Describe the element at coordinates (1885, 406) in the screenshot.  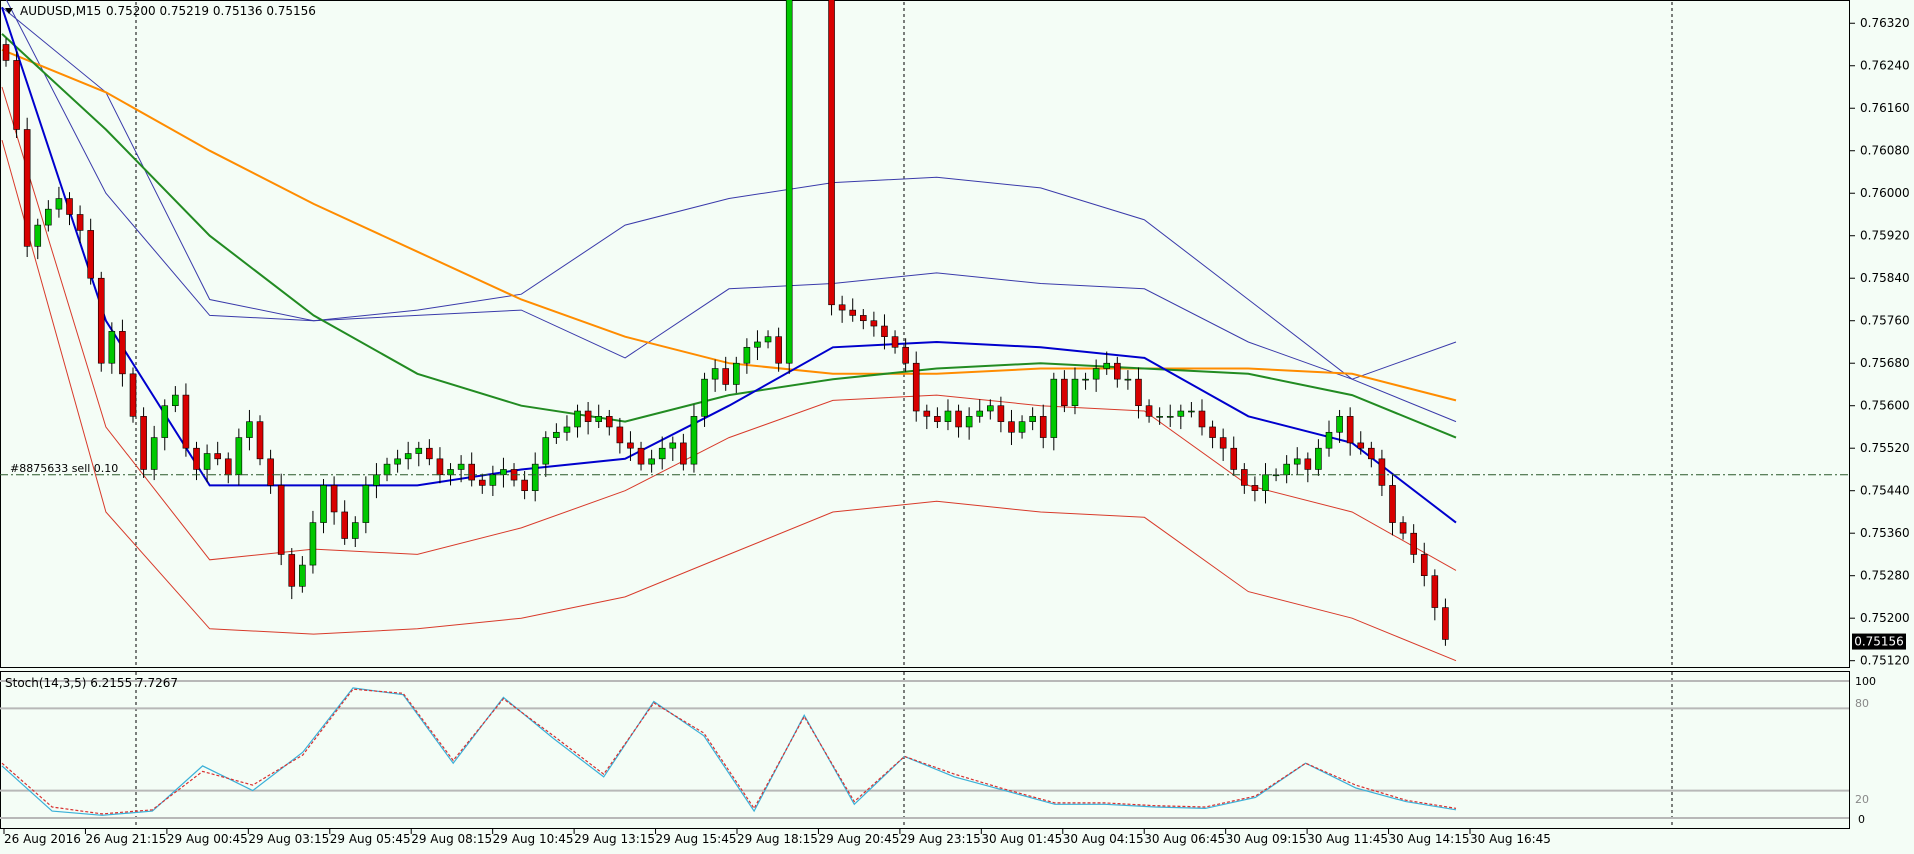
I see `price-tick-label: 0.75600` at that location.